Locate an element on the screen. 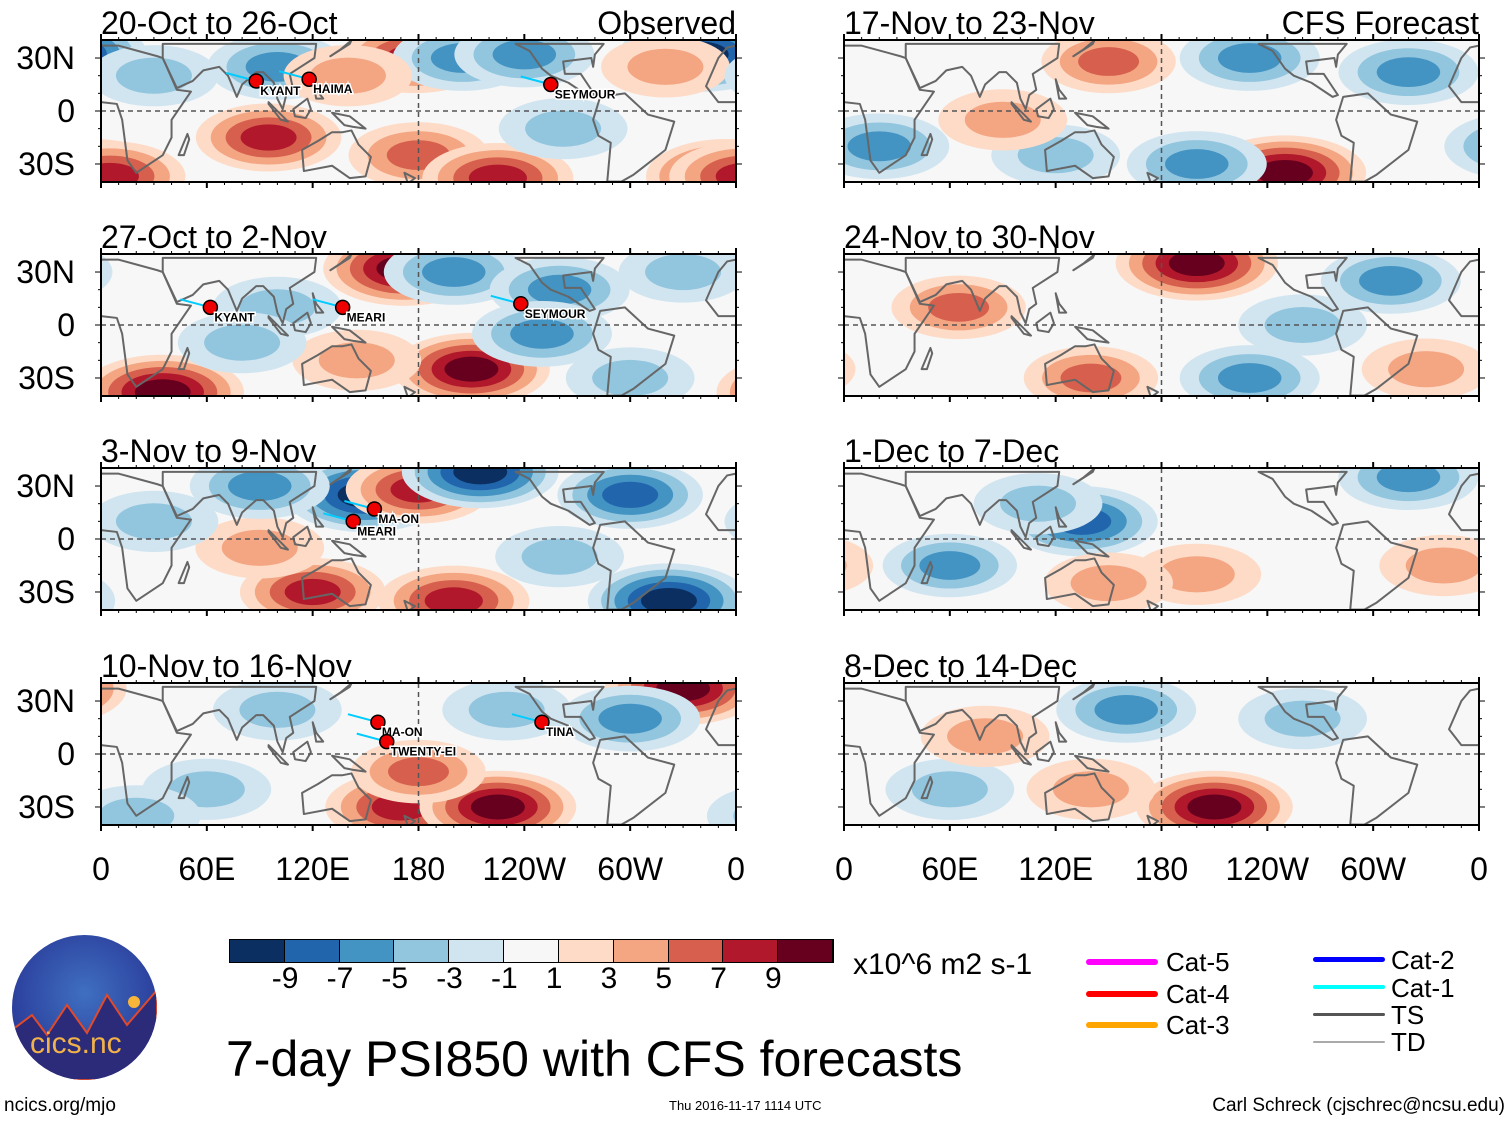  colorbar-tick-label: -1 is located at coordinates (504, 978).